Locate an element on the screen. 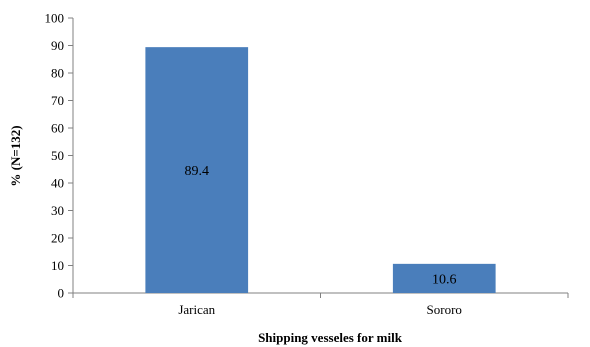  y-tick-label: 100 is located at coordinates (55, 18).